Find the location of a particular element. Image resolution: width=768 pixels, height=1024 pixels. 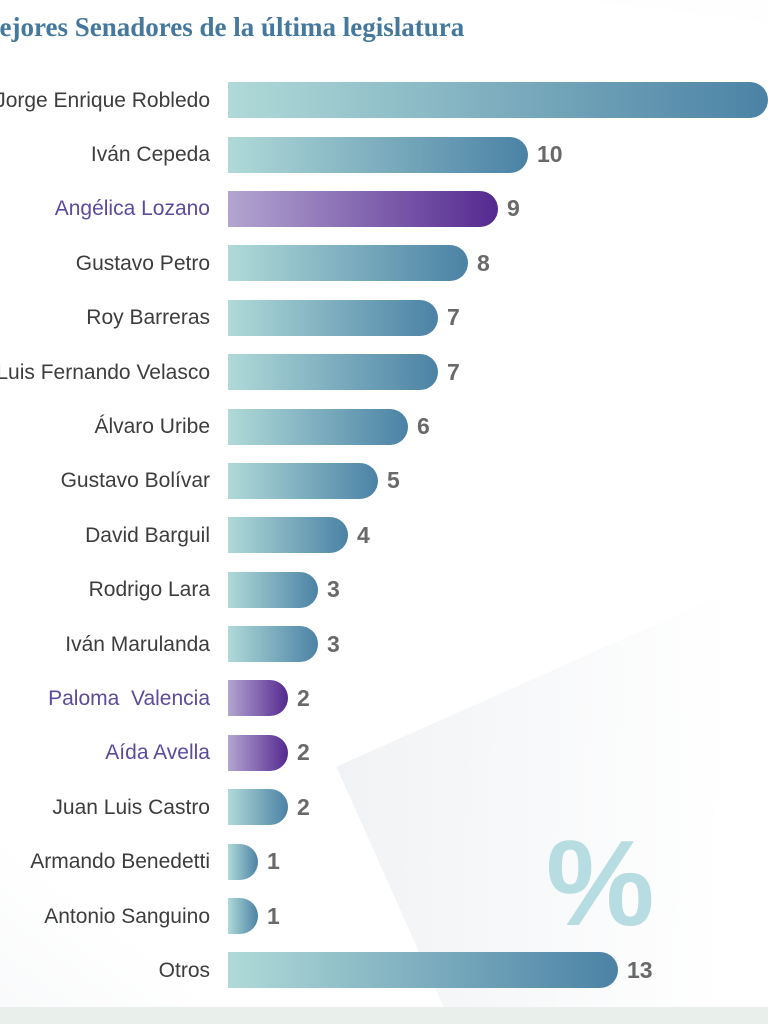

chart-row: David Barguil 4 is located at coordinates (384, 535).